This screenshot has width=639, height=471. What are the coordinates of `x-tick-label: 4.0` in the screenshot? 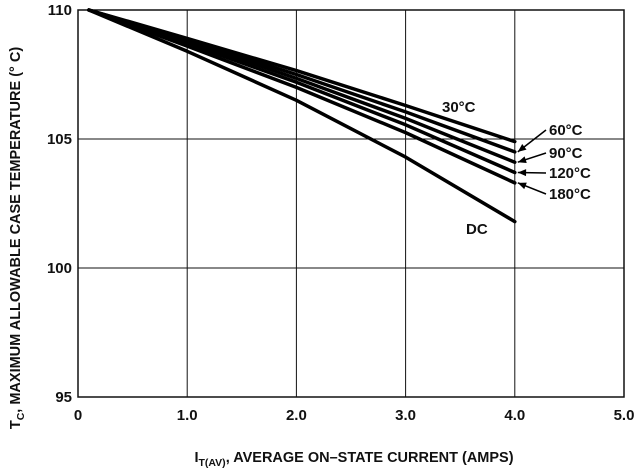 It's located at (514, 415).